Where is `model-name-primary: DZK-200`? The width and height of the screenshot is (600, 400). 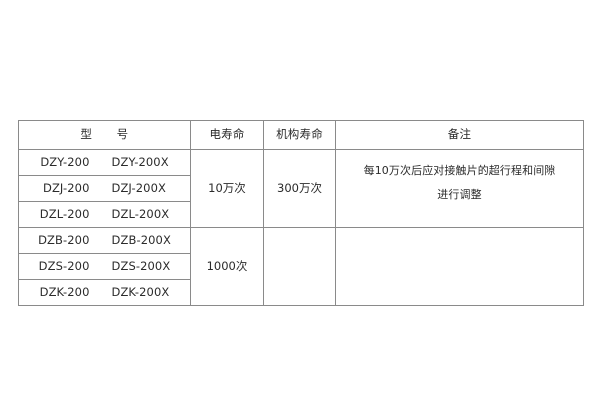 model-name-primary: DZK-200 is located at coordinates (64, 291).